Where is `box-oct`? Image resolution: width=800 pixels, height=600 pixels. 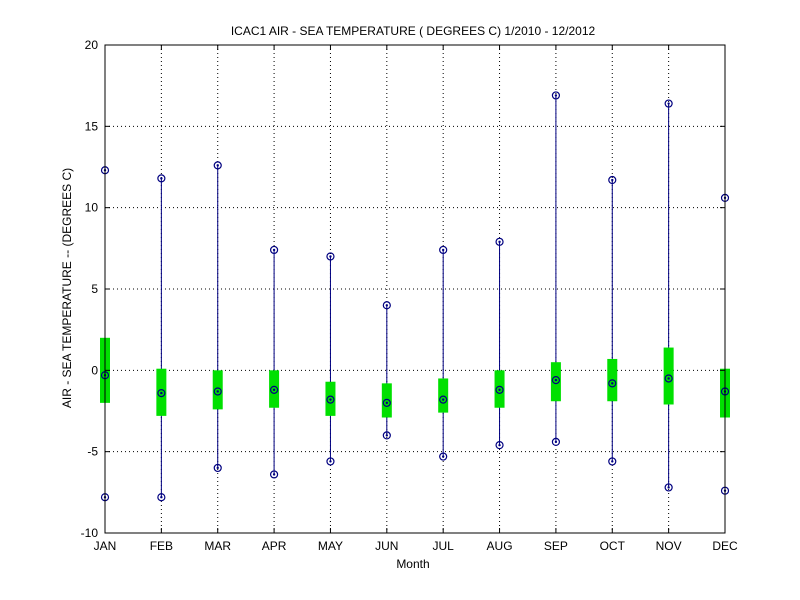 box-oct is located at coordinates (612, 320).